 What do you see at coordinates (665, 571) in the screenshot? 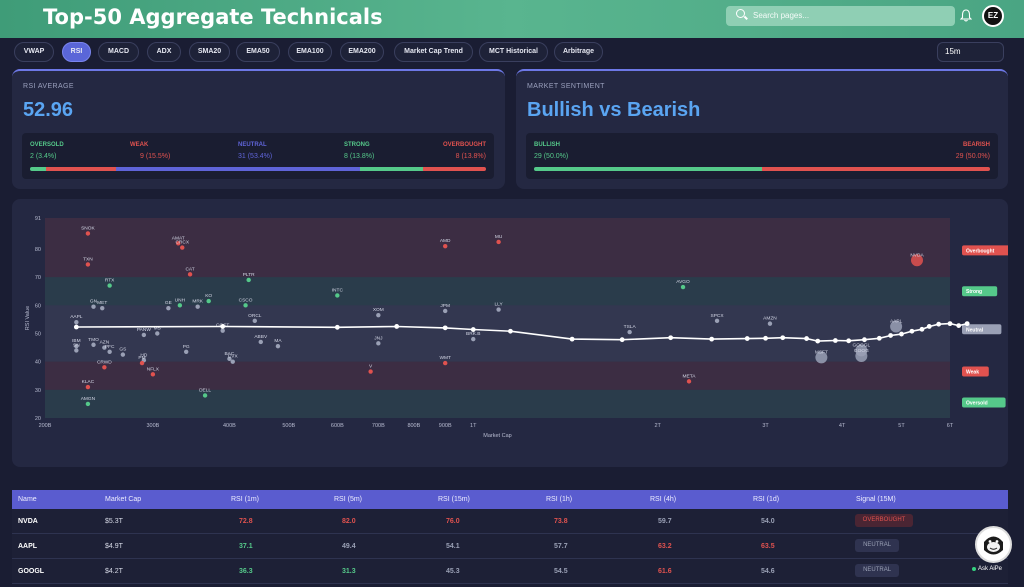
I see `table-cell: 61.6` at bounding box center [665, 571].